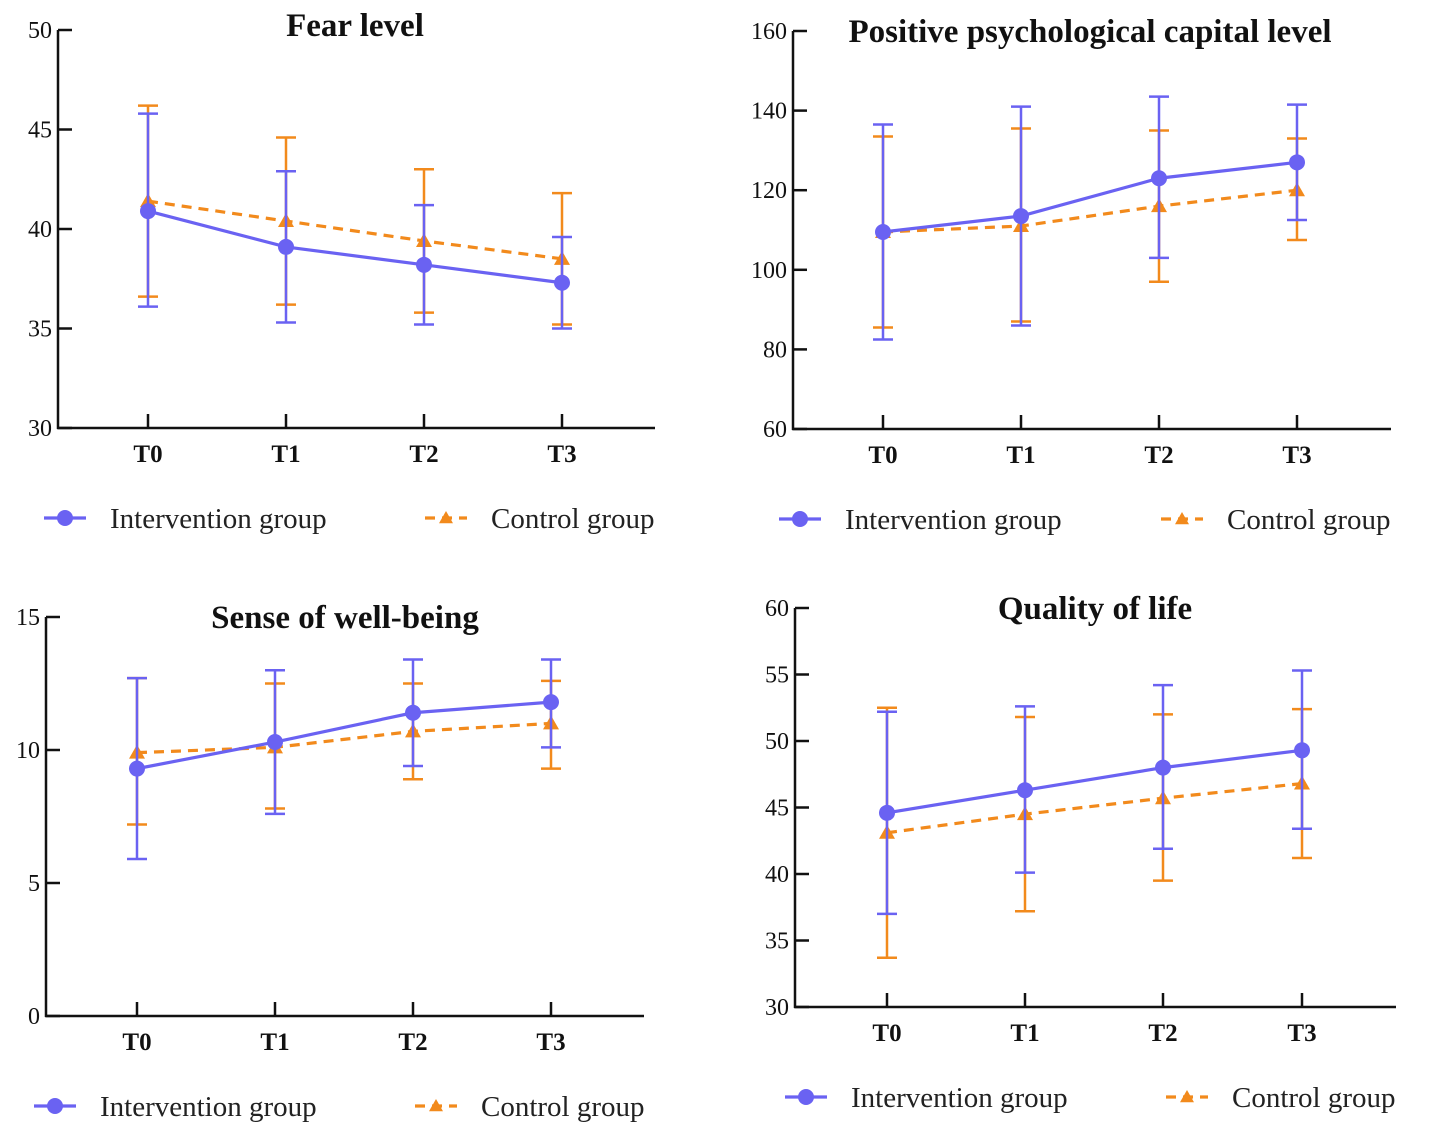  Describe the element at coordinates (769, 191) in the screenshot. I see `y-tick-label-120: 120` at that location.